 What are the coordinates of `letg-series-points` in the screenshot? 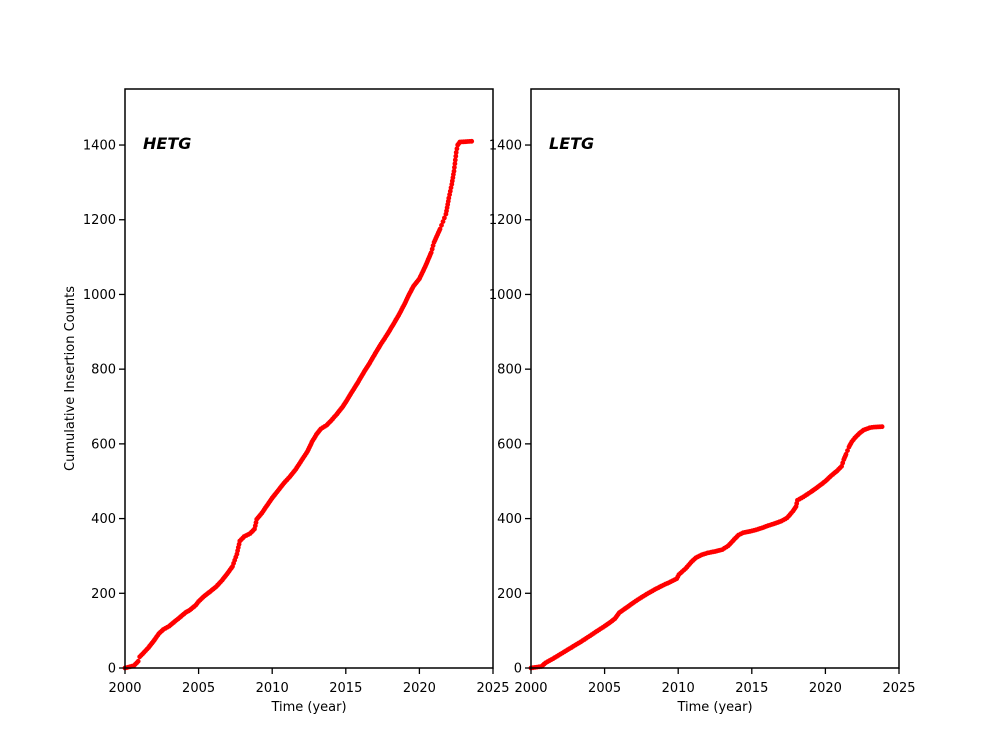 It's located at (706, 547).